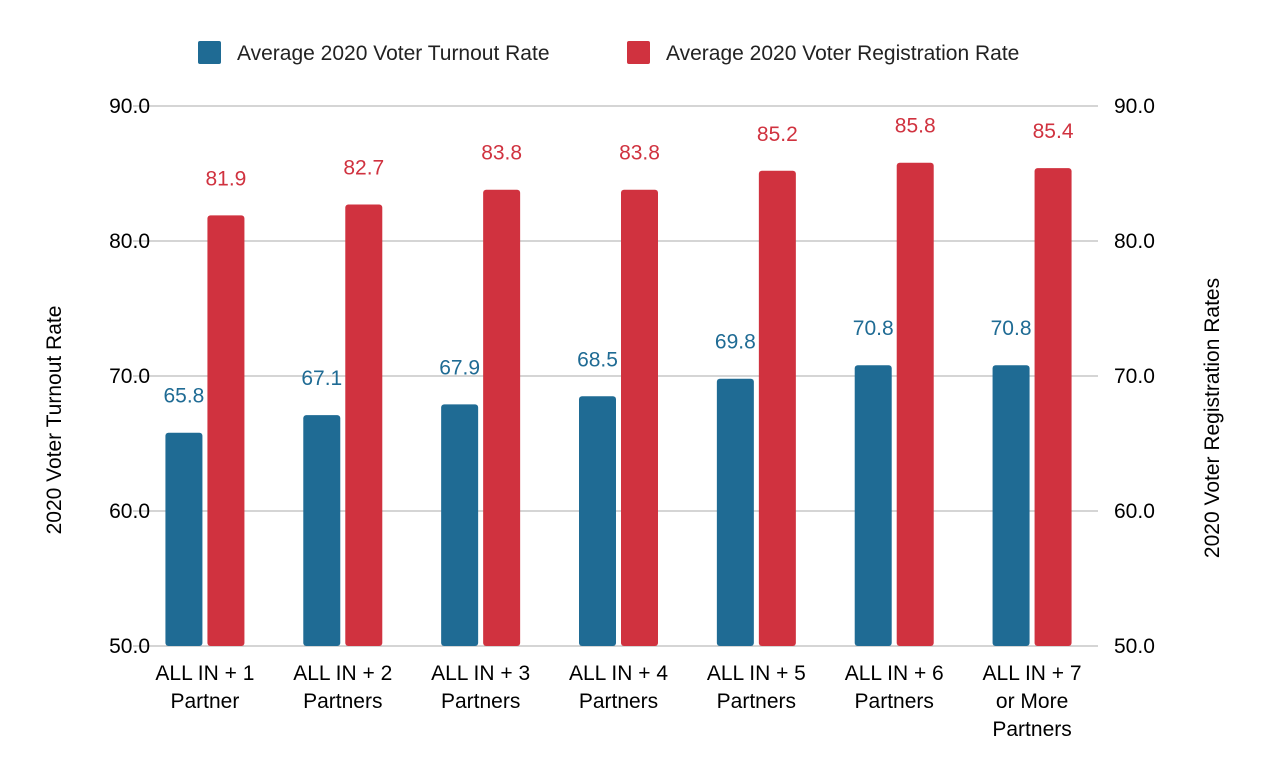  What do you see at coordinates (638, 52) in the screenshot?
I see `legend-swatch-registration` at bounding box center [638, 52].